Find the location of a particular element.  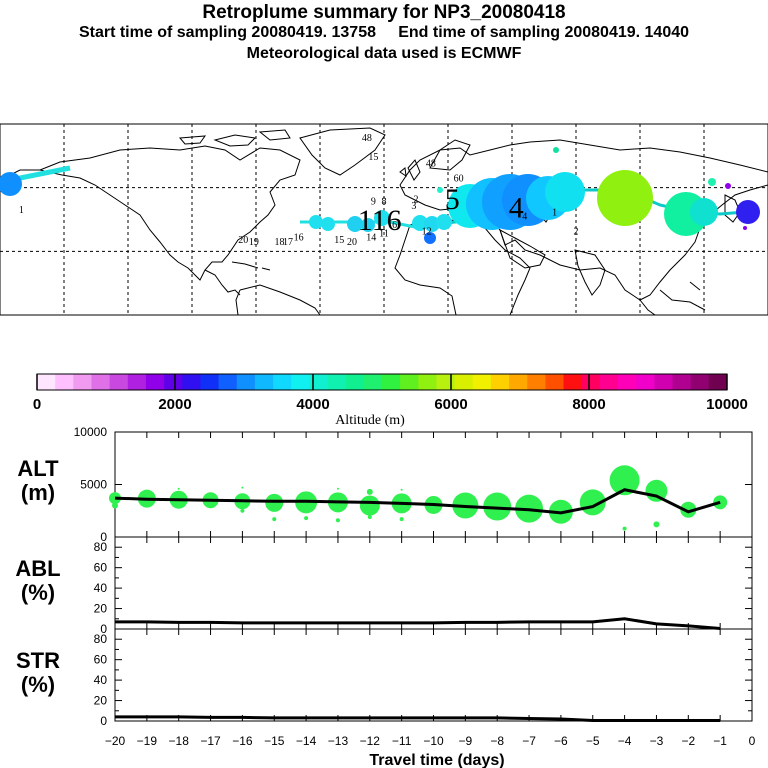

x-tick-label: −7 is located at coordinates (529, 741).